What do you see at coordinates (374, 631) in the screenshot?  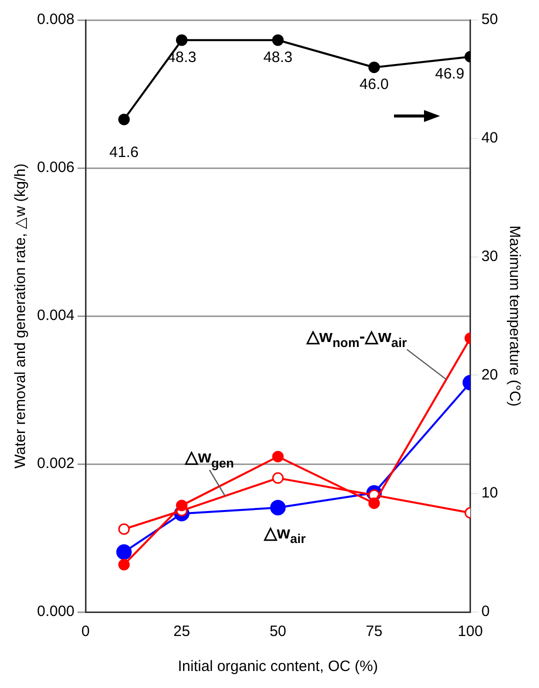 I see `x-tick-label: 75` at bounding box center [374, 631].